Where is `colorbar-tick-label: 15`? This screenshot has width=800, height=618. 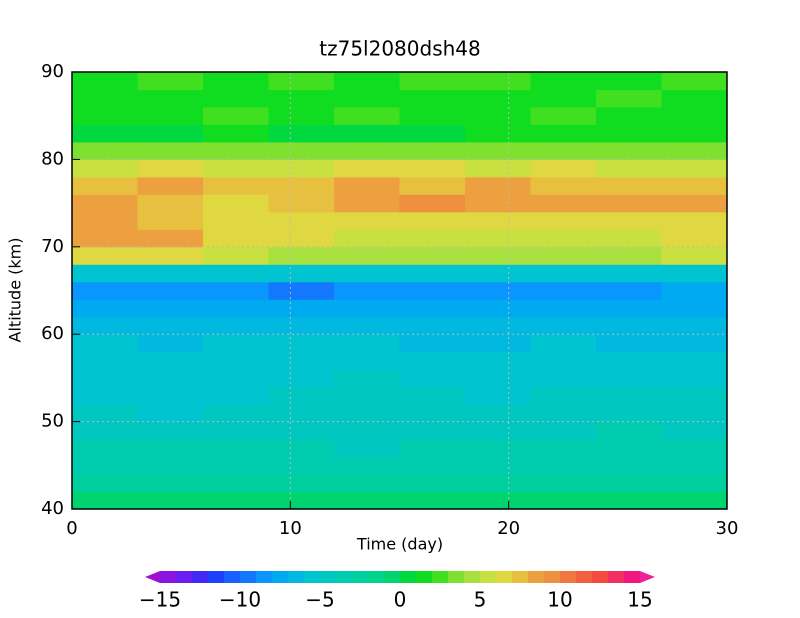 colorbar-tick-label: 15 is located at coordinates (639, 600).